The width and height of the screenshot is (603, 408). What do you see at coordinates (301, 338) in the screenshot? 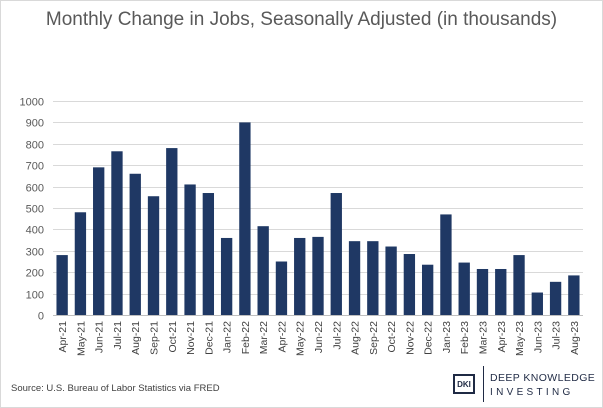
I see `x-tick-label: May-22` at bounding box center [301, 338].